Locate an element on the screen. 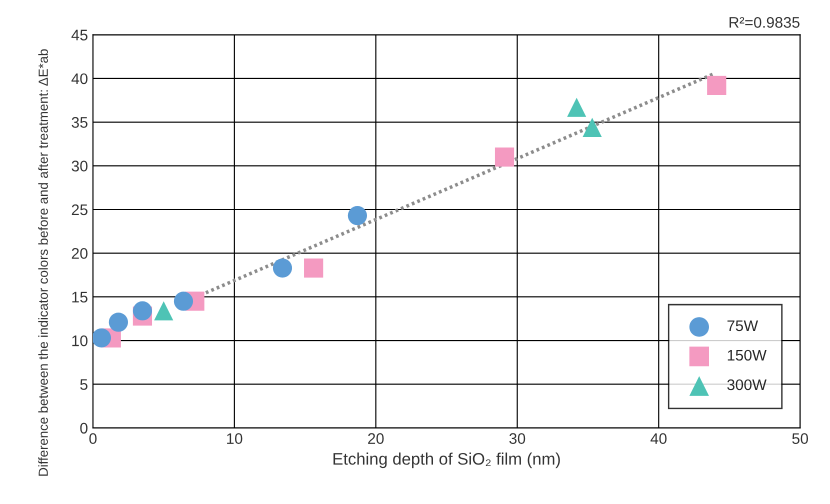 This screenshot has height=504, width=830. x-tick-label: 40 is located at coordinates (658, 438).